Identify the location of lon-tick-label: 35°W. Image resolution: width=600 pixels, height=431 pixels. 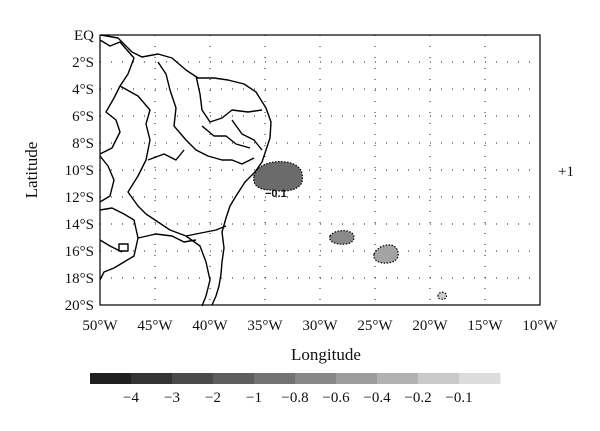
(265, 326).